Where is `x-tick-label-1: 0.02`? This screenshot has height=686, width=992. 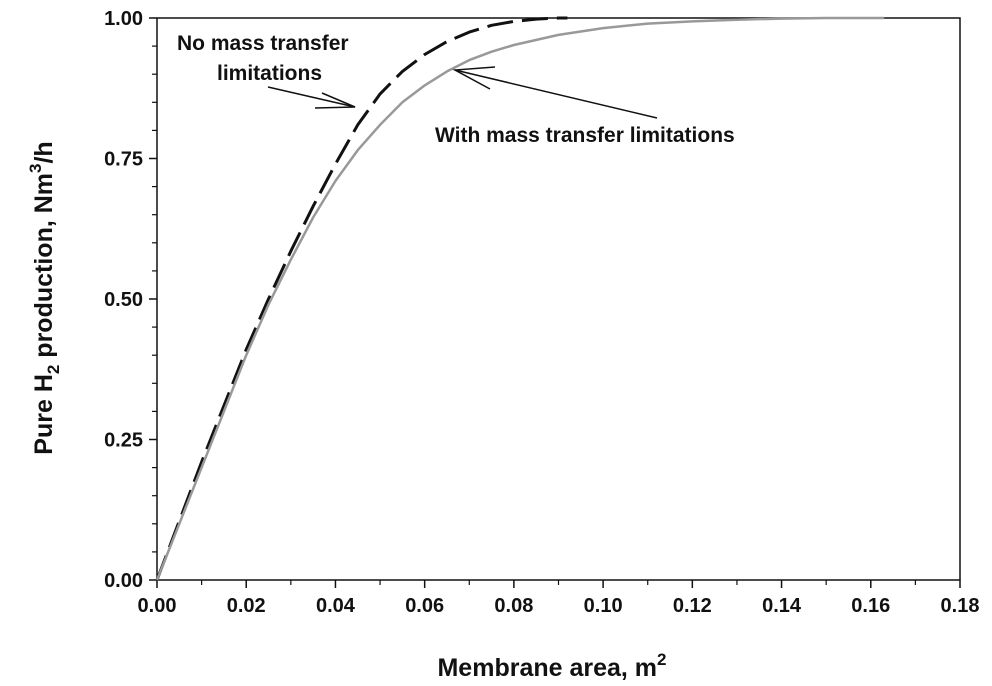 x-tick-label-1: 0.02 is located at coordinates (246, 606).